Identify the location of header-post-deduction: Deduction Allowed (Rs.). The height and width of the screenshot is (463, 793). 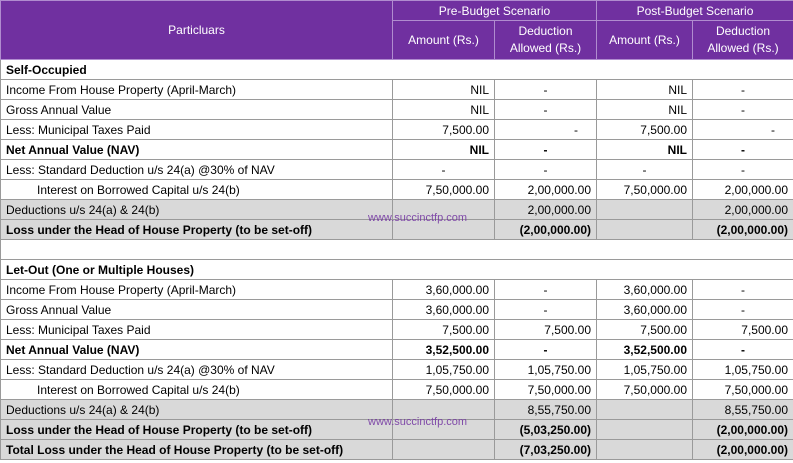
(742, 40).